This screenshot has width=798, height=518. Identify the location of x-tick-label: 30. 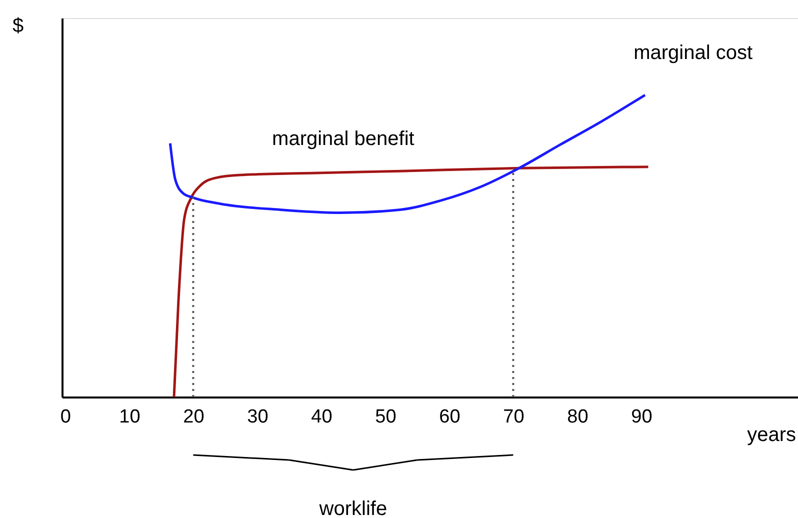
(257, 417).